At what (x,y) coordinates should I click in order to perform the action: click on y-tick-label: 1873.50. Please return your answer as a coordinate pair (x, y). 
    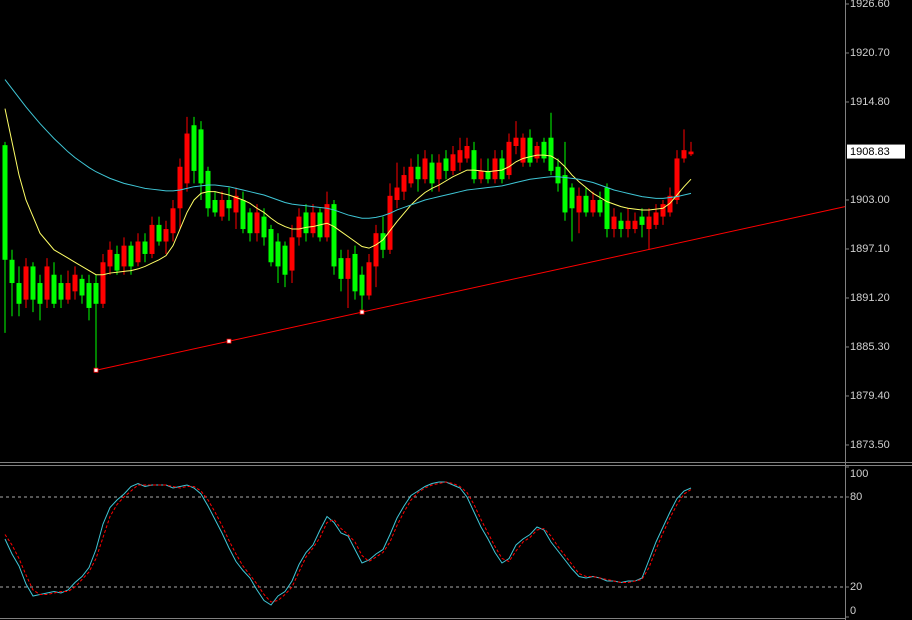
    Looking at the image, I should click on (870, 445).